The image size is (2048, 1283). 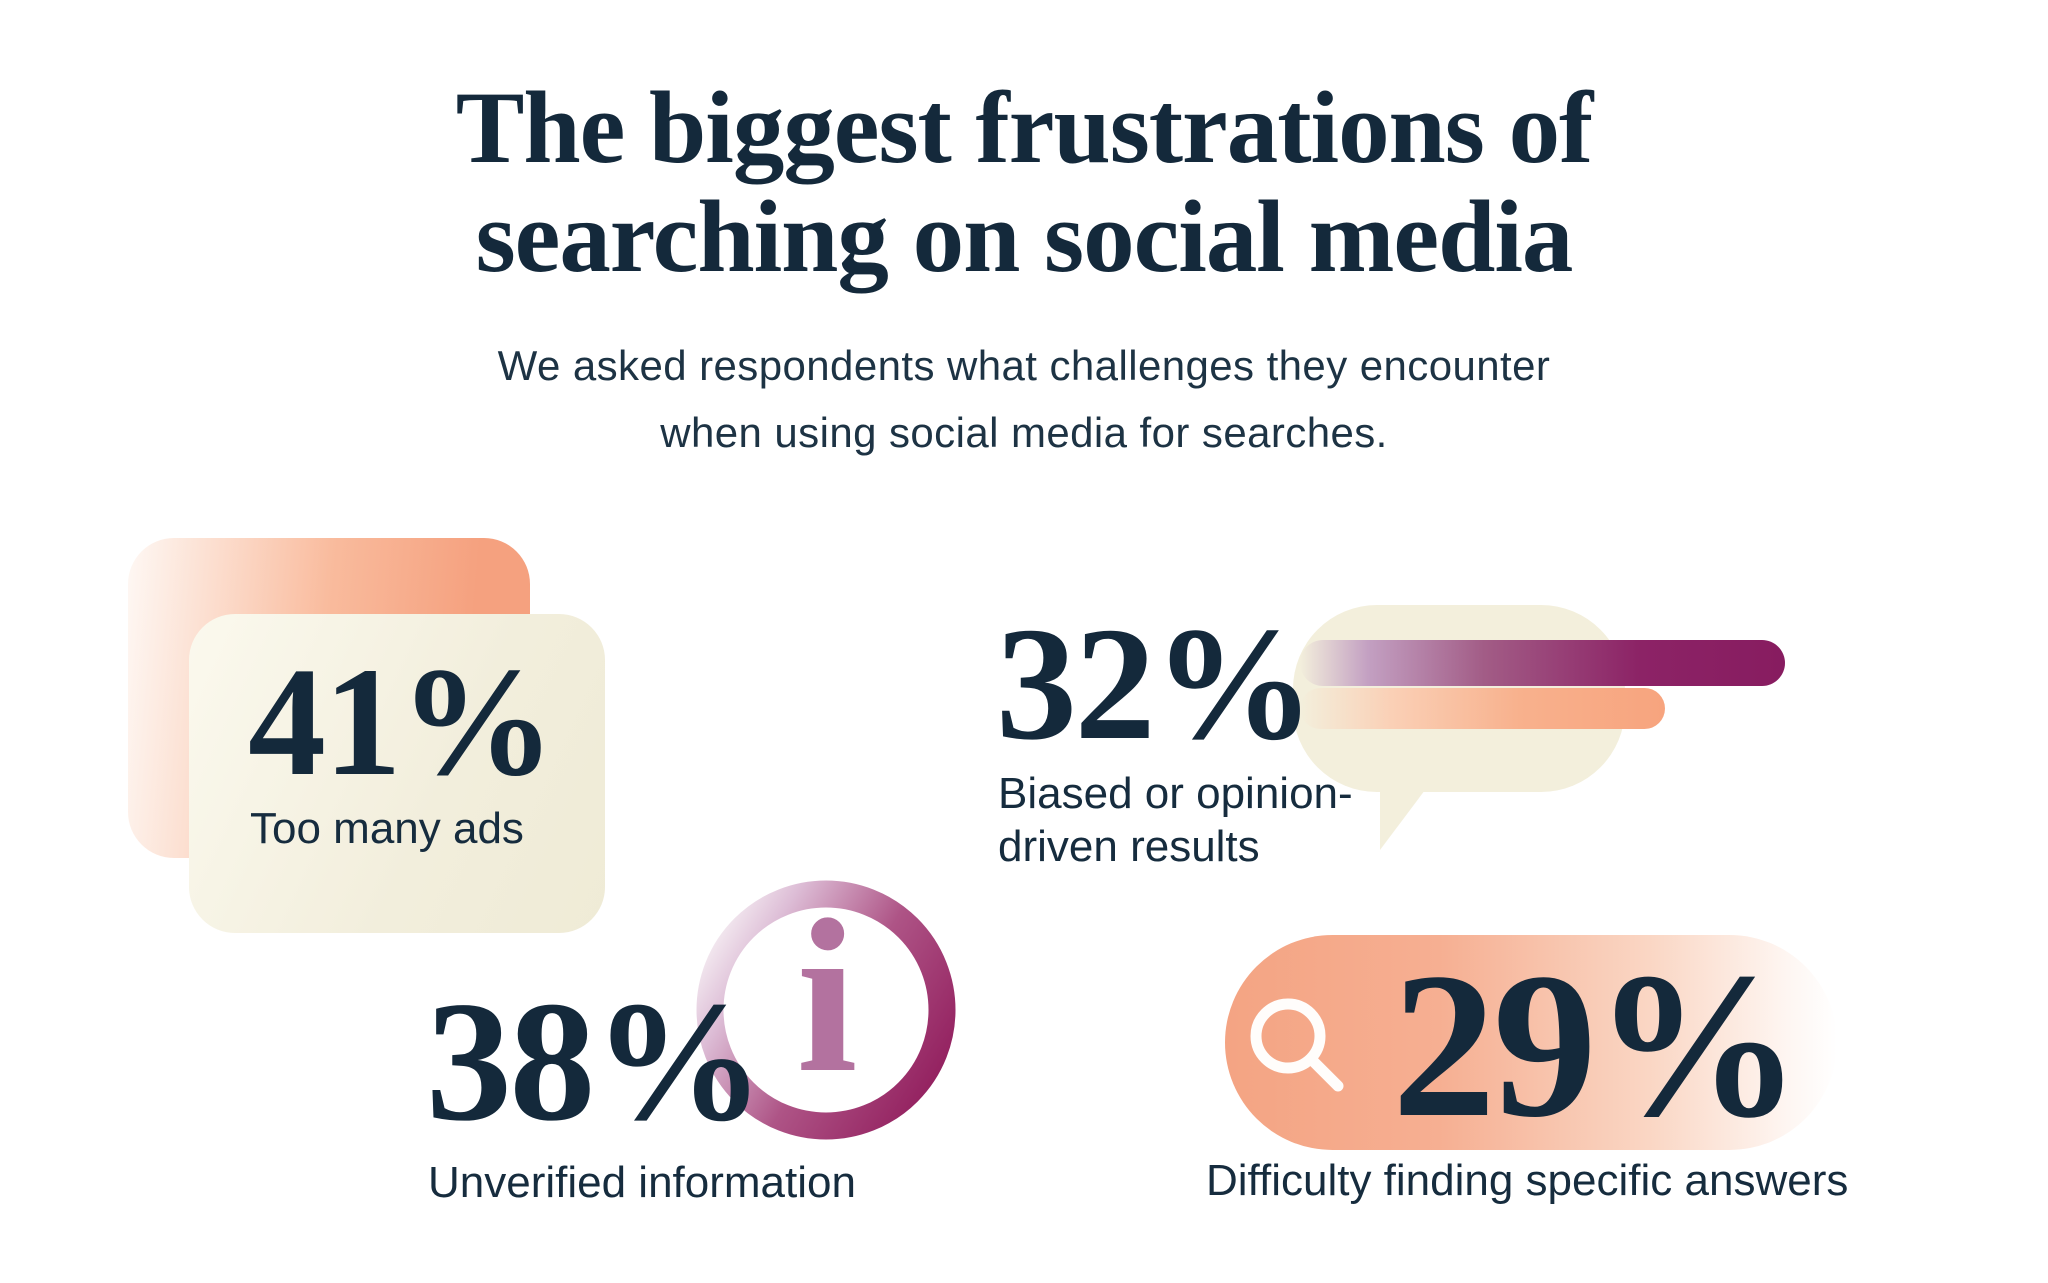 I want to click on stat-label-ads: Too many ads, so click(x=387, y=828).